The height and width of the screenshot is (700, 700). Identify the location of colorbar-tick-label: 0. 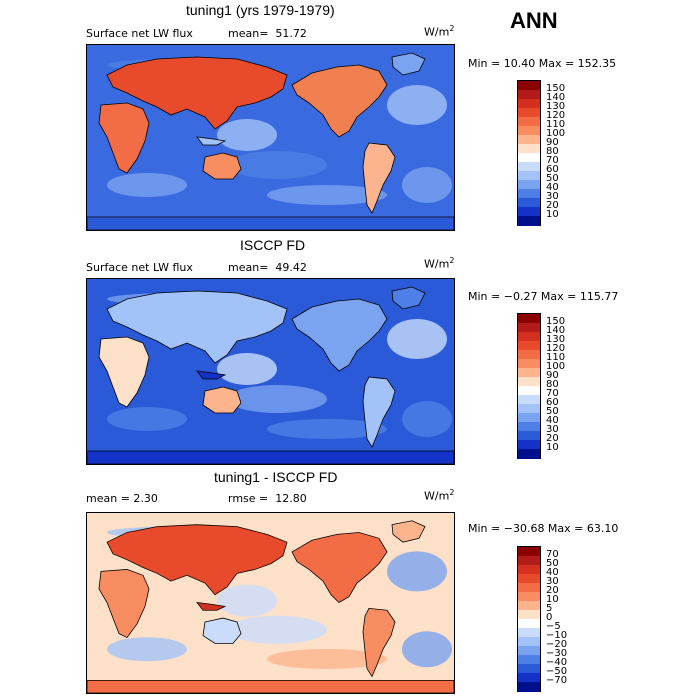
(549, 617).